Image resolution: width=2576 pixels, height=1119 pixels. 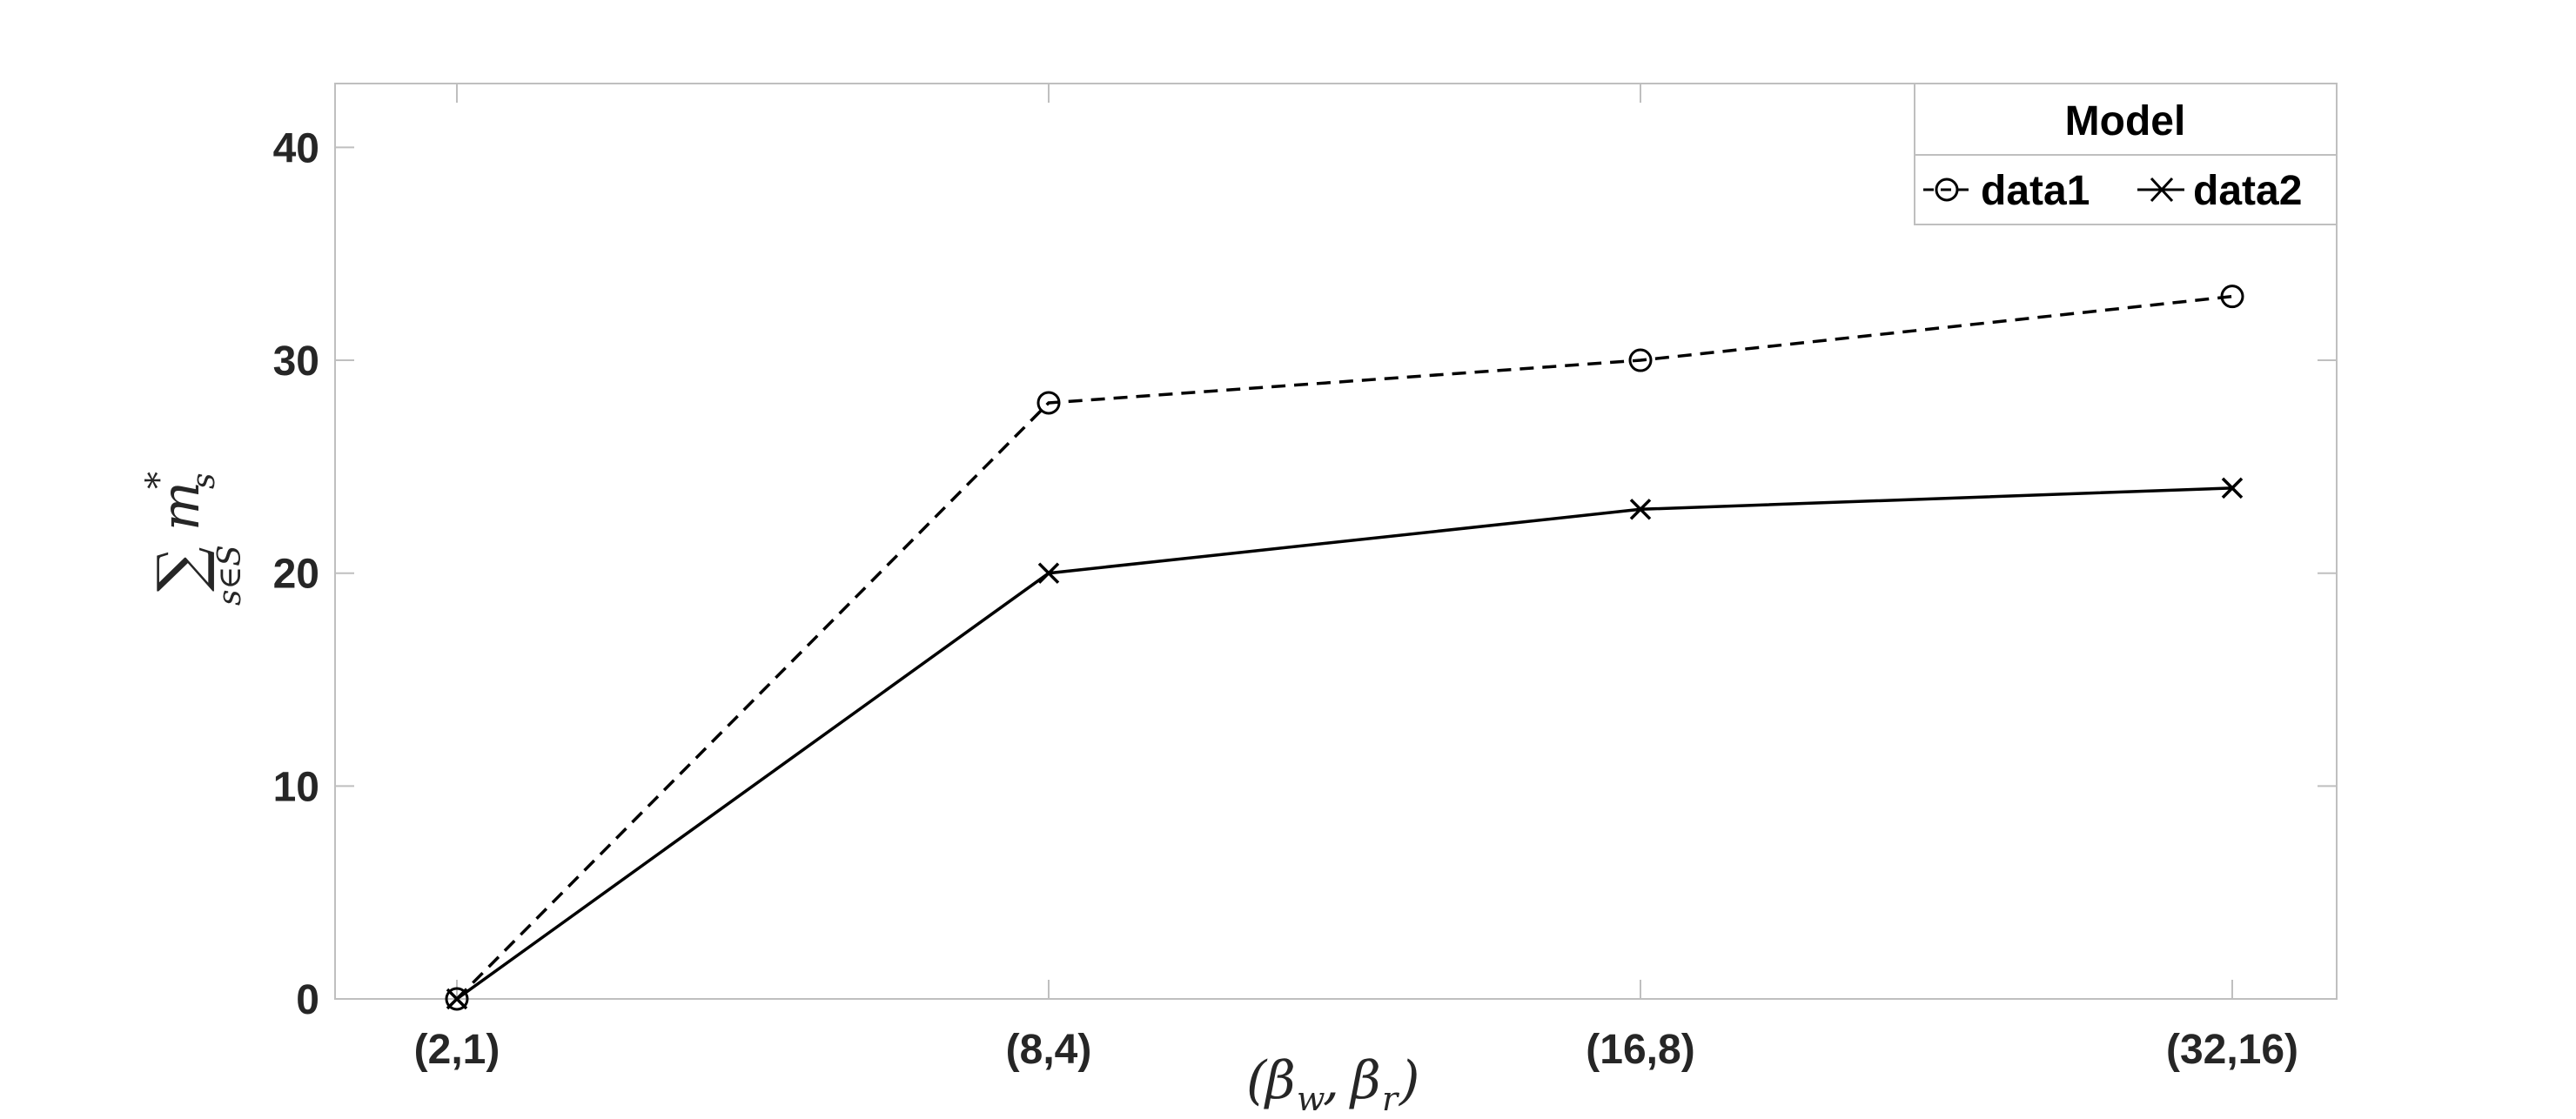 What do you see at coordinates (204, 481) in the screenshot?
I see `svg-text: s` at bounding box center [204, 481].